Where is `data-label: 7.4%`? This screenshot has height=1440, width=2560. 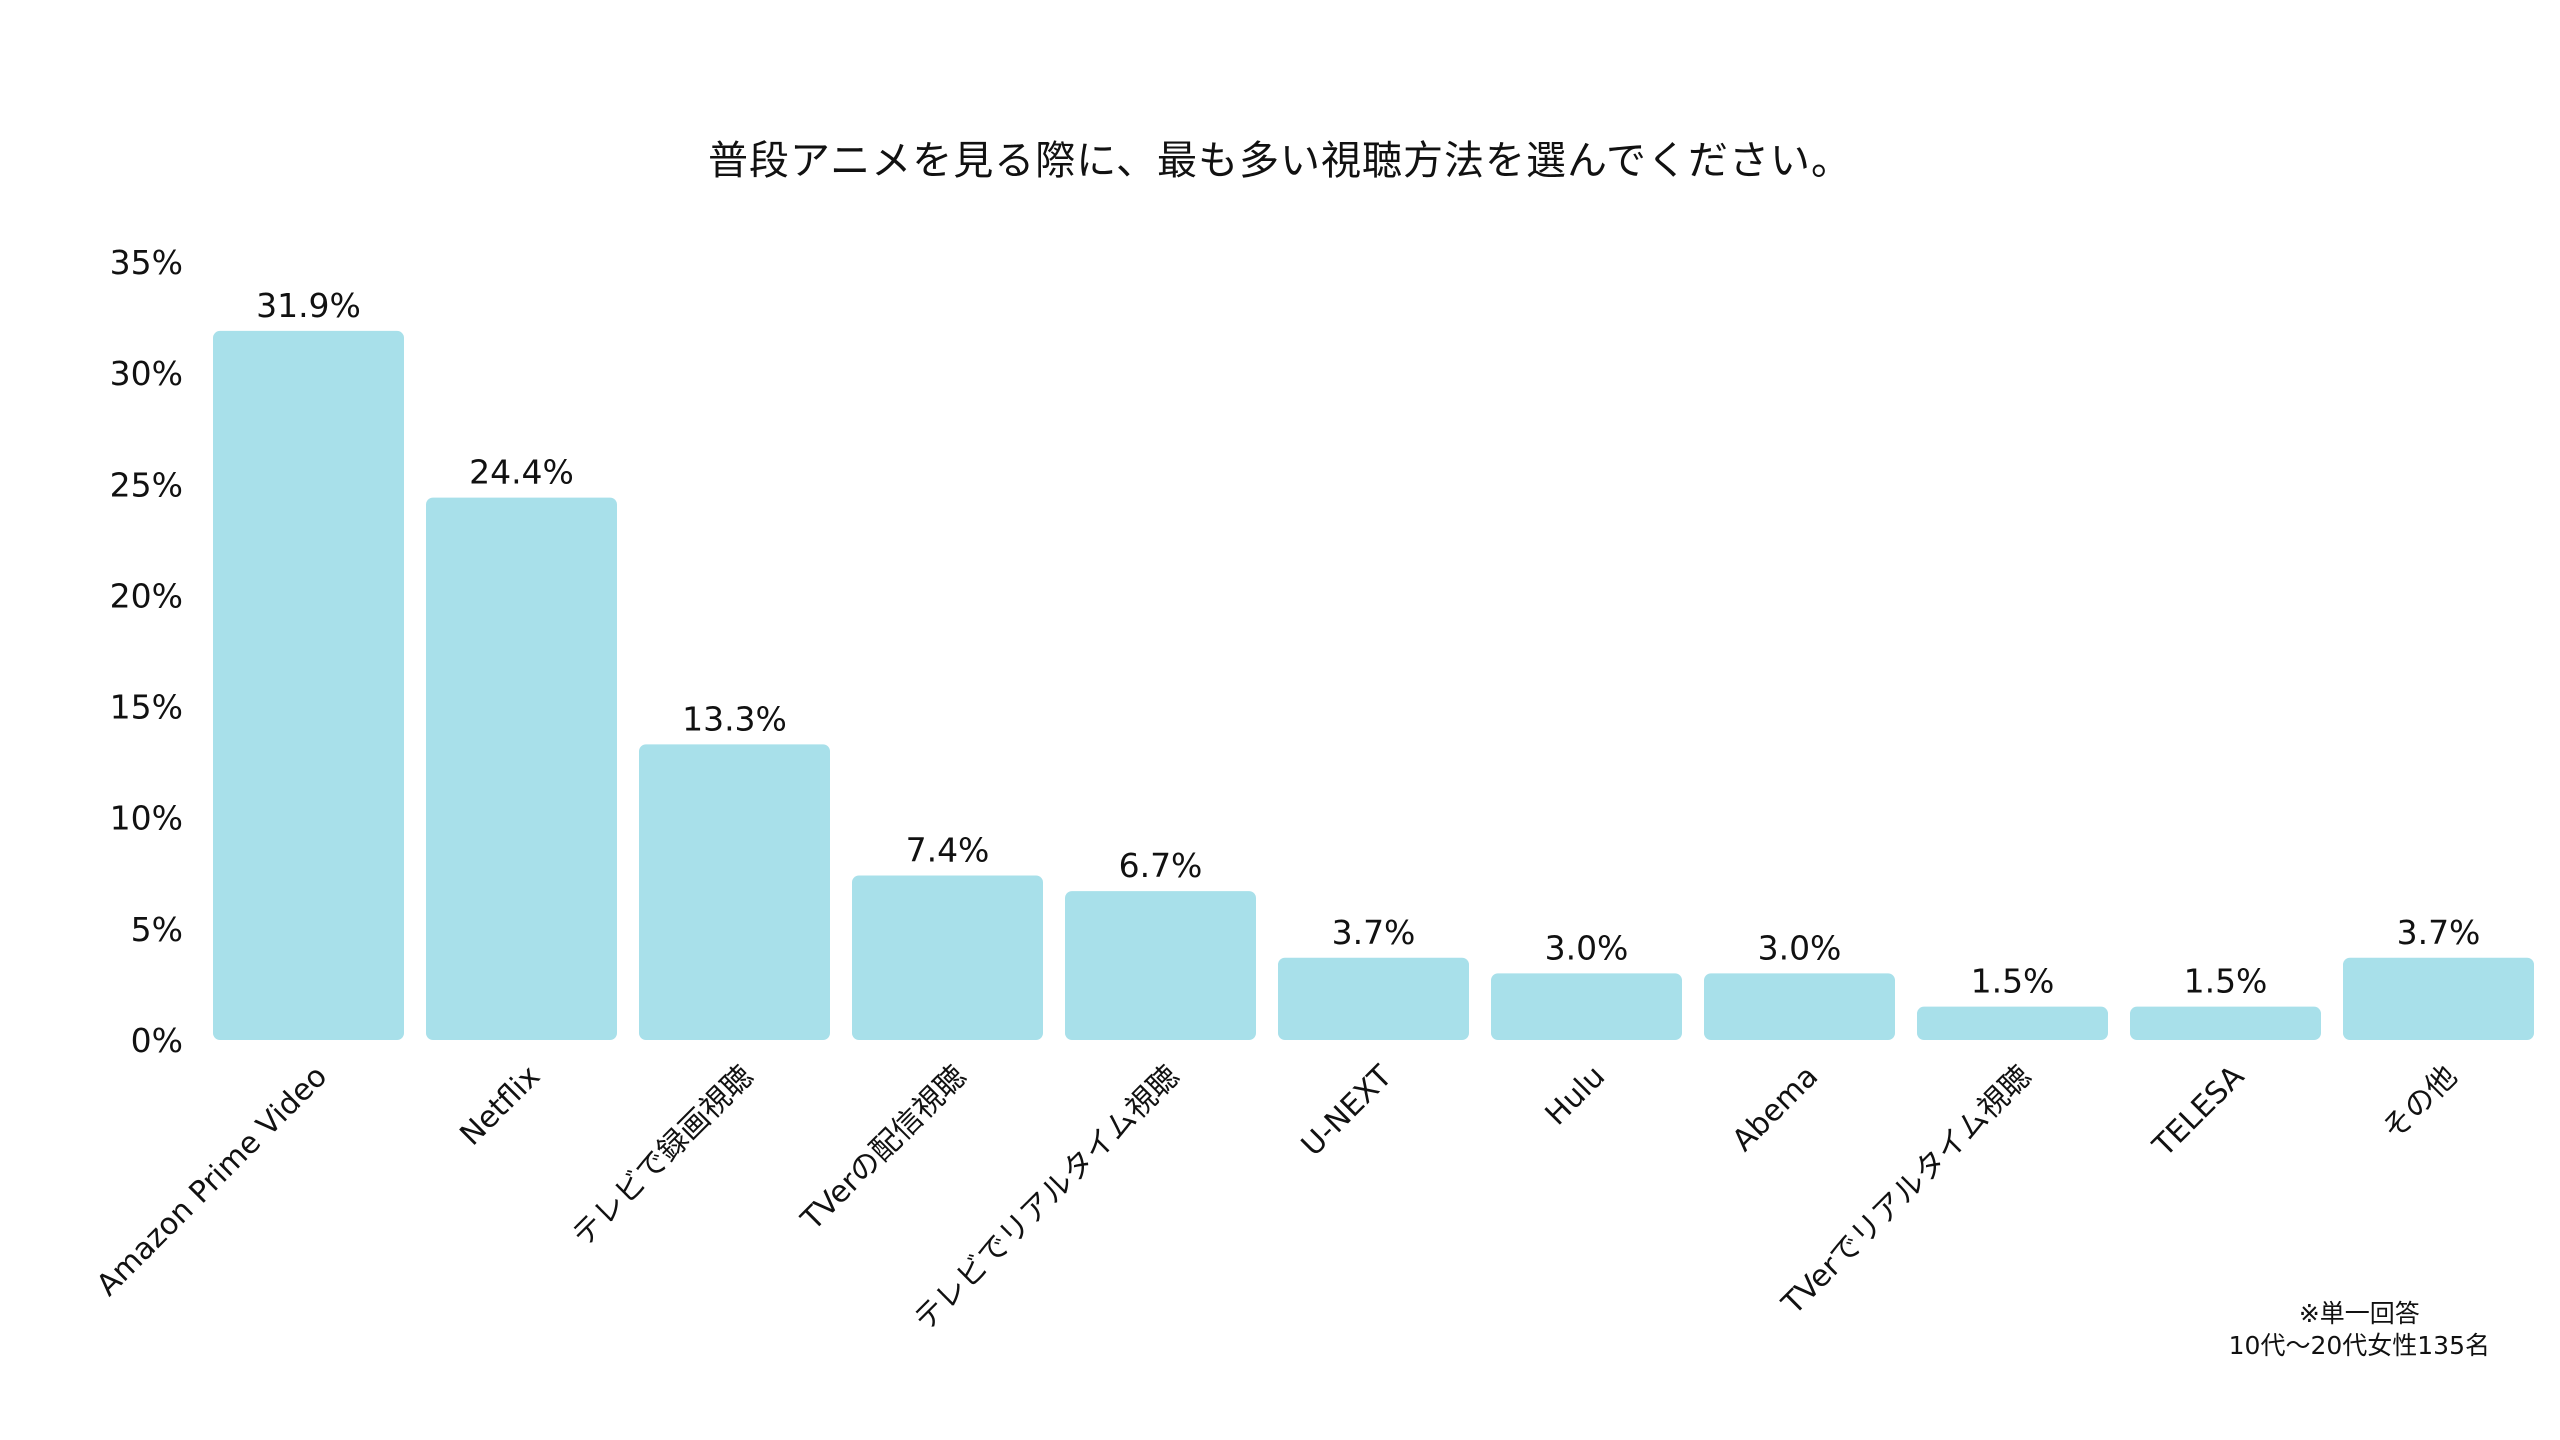 data-label: 7.4% is located at coordinates (948, 850).